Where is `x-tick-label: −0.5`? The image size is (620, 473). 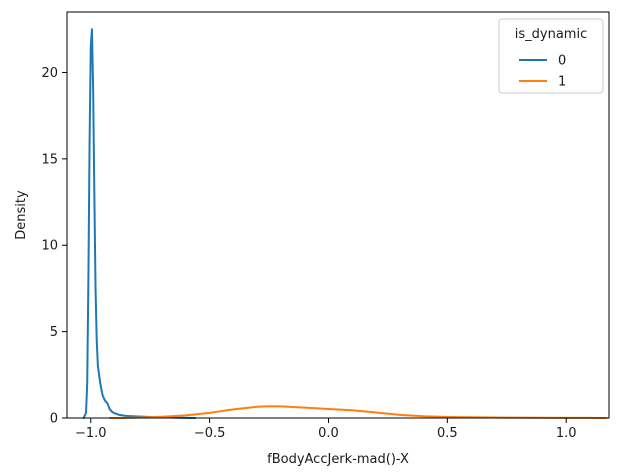
x-tick-label: −0.5 is located at coordinates (210, 433).